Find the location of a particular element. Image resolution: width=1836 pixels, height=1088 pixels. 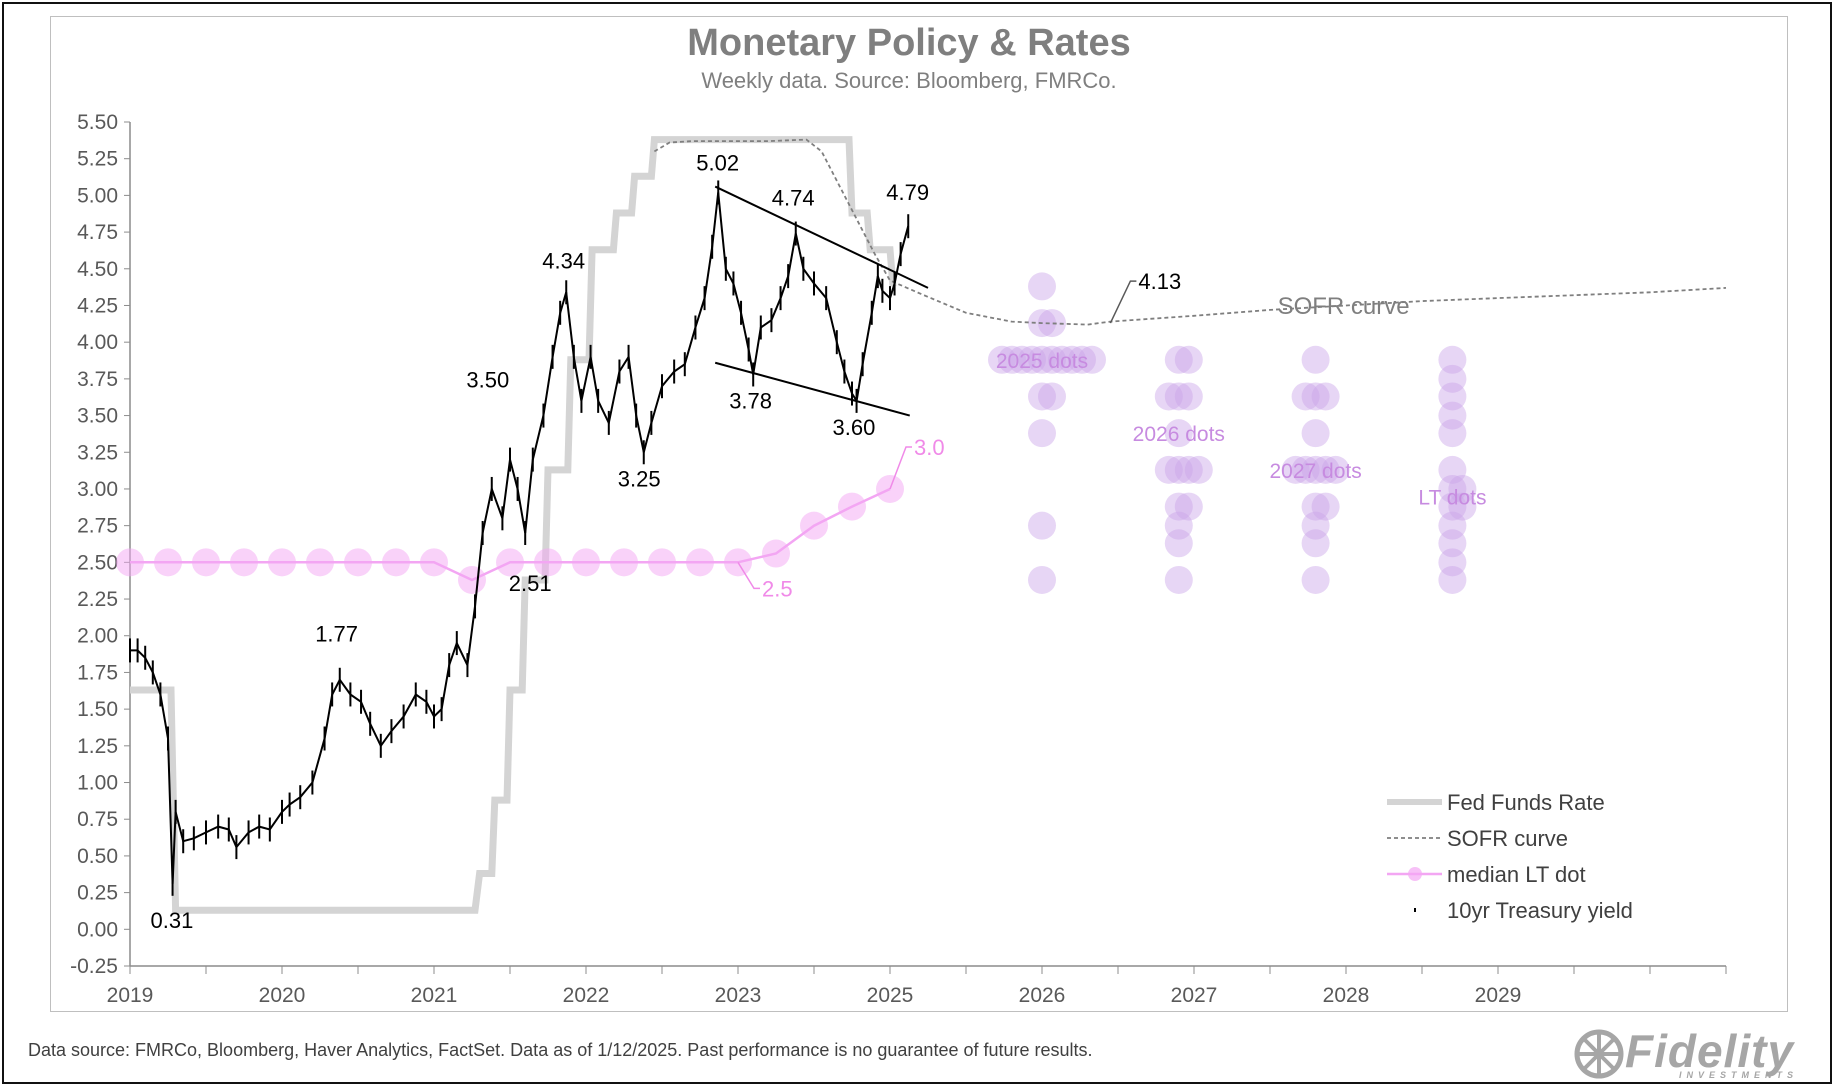

annotation-label: 3.60 is located at coordinates (854, 427).